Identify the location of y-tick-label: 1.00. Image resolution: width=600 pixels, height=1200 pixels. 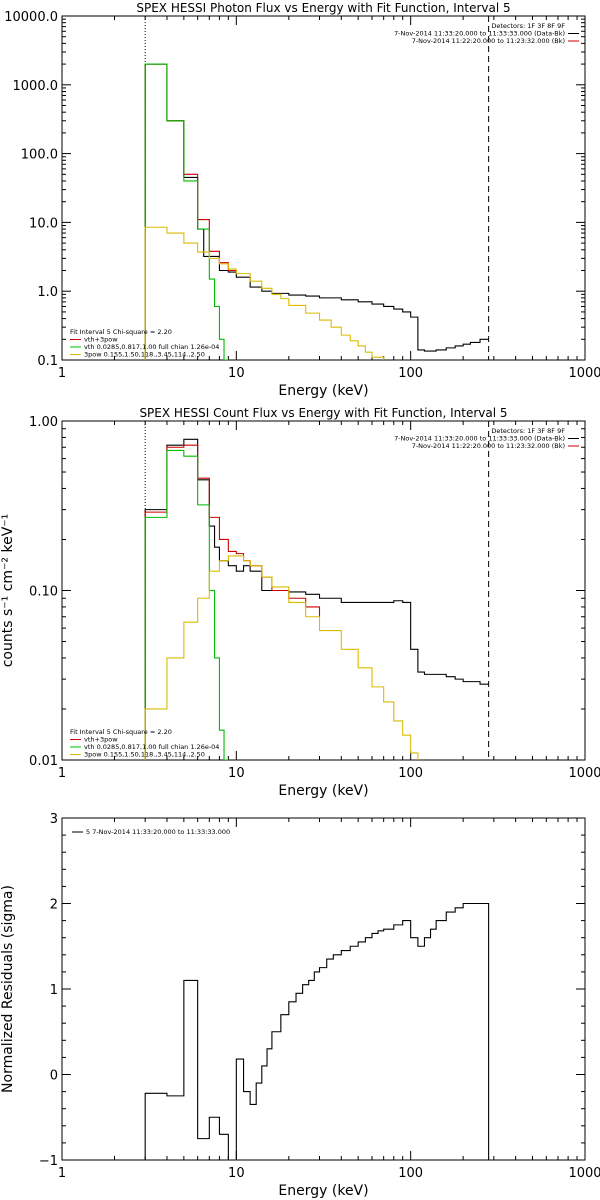
(43, 422).